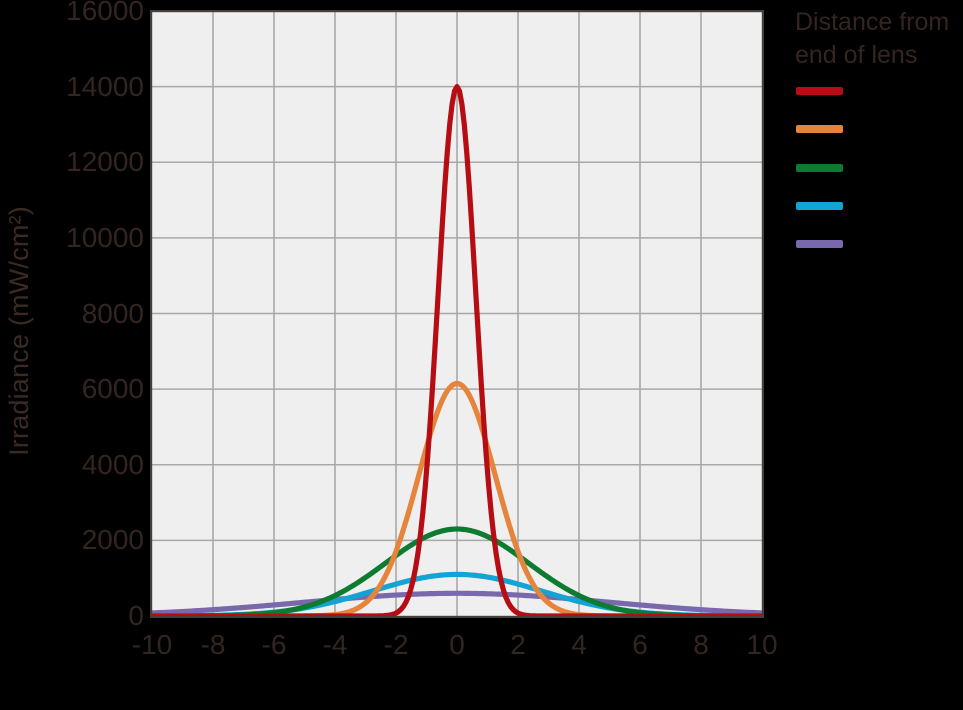 The image size is (963, 710). Describe the element at coordinates (112, 313) in the screenshot. I see `y-tick-label: 8000` at that location.